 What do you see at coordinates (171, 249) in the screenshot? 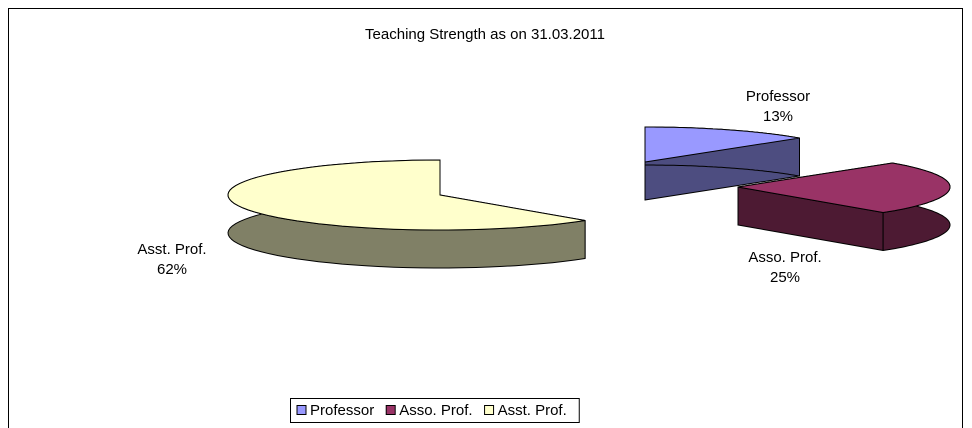
I see `data-label-name: Asst. Prof.` at bounding box center [171, 249].